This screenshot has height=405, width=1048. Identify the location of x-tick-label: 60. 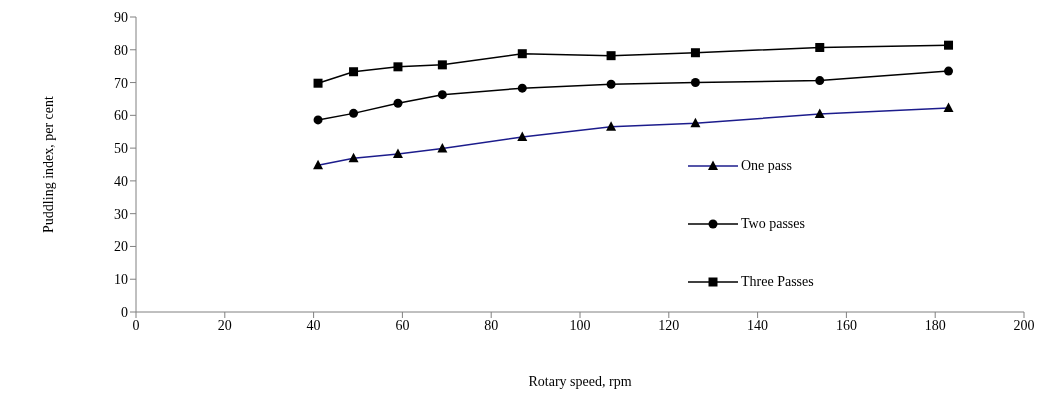
(402, 325).